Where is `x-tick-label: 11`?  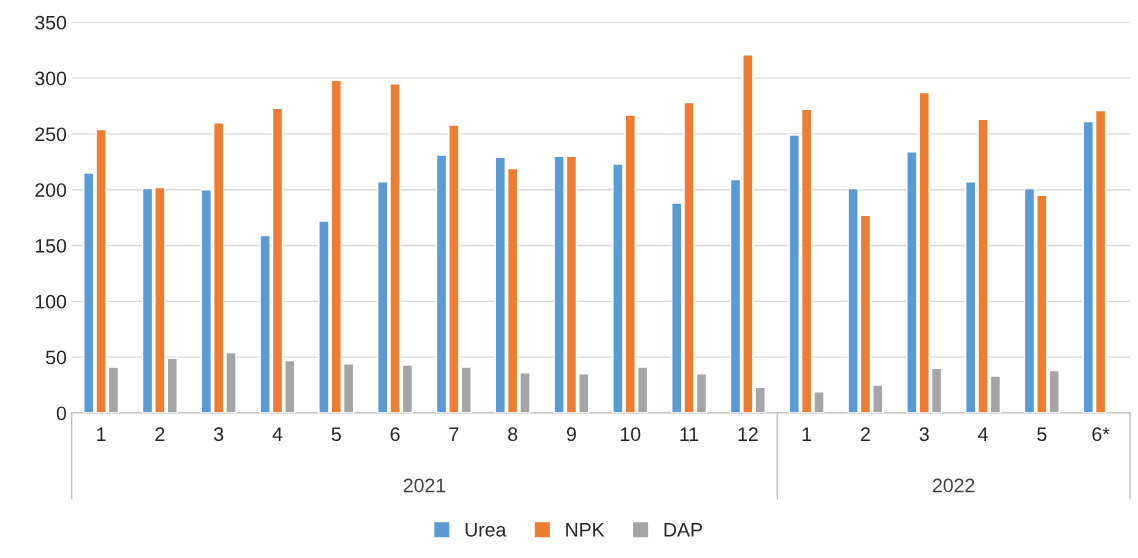
x-tick-label: 11 is located at coordinates (689, 434).